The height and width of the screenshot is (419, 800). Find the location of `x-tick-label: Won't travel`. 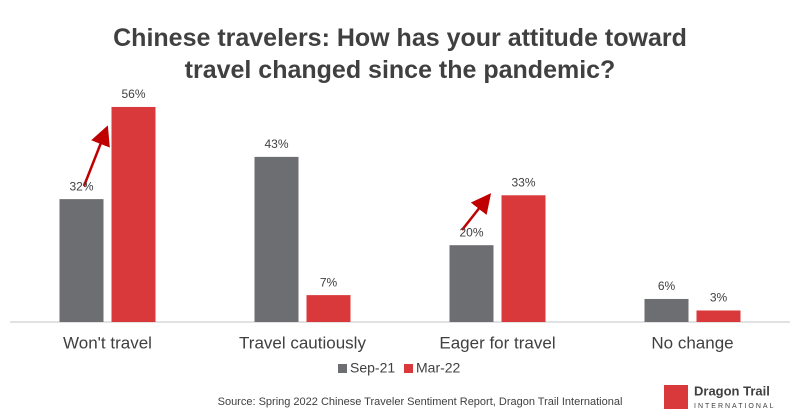

x-tick-label: Won't travel is located at coordinates (107, 342).